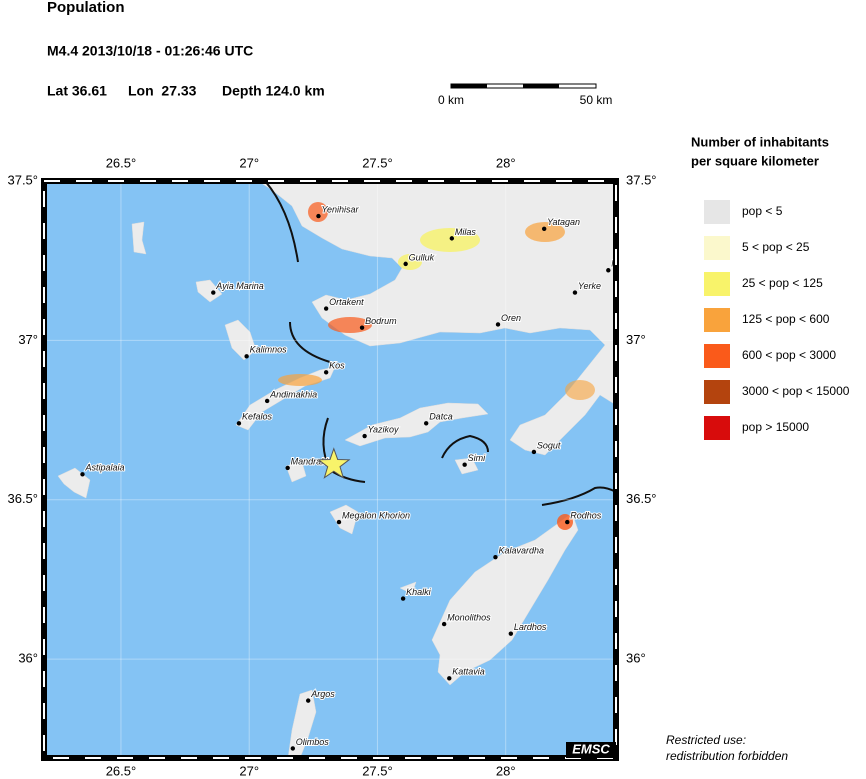 The height and width of the screenshot is (779, 866). Describe the element at coordinates (150, 51) in the screenshot. I see `event-line: M4.4 2013/10/18 - 01:26:46 UTC` at that location.